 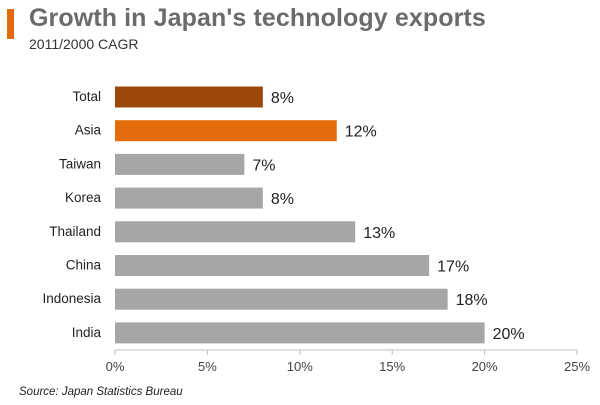 What do you see at coordinates (10, 24) in the screenshot?
I see `title-accent-bar` at bounding box center [10, 24].